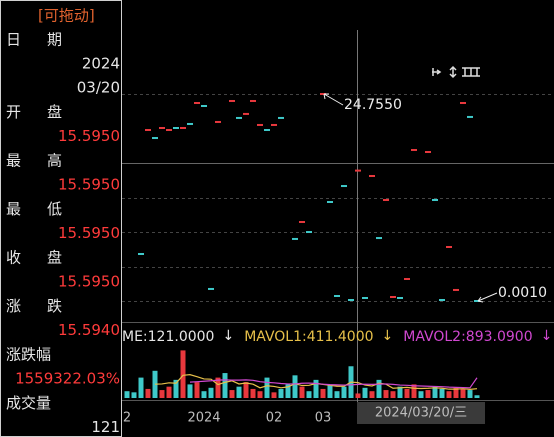 This screenshot has width=554, height=437. I want to click on field-label: 涨跌幅, so click(28, 355).